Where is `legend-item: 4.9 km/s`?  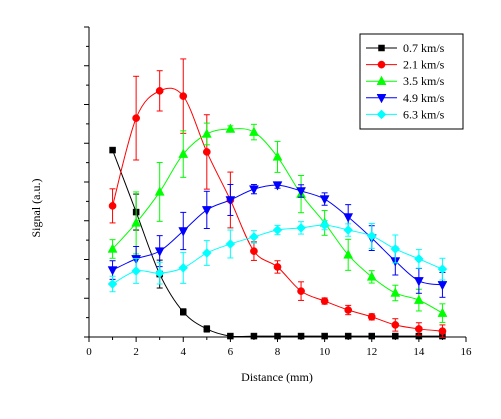
legend-item: 4.9 km/s is located at coordinates (405, 98).